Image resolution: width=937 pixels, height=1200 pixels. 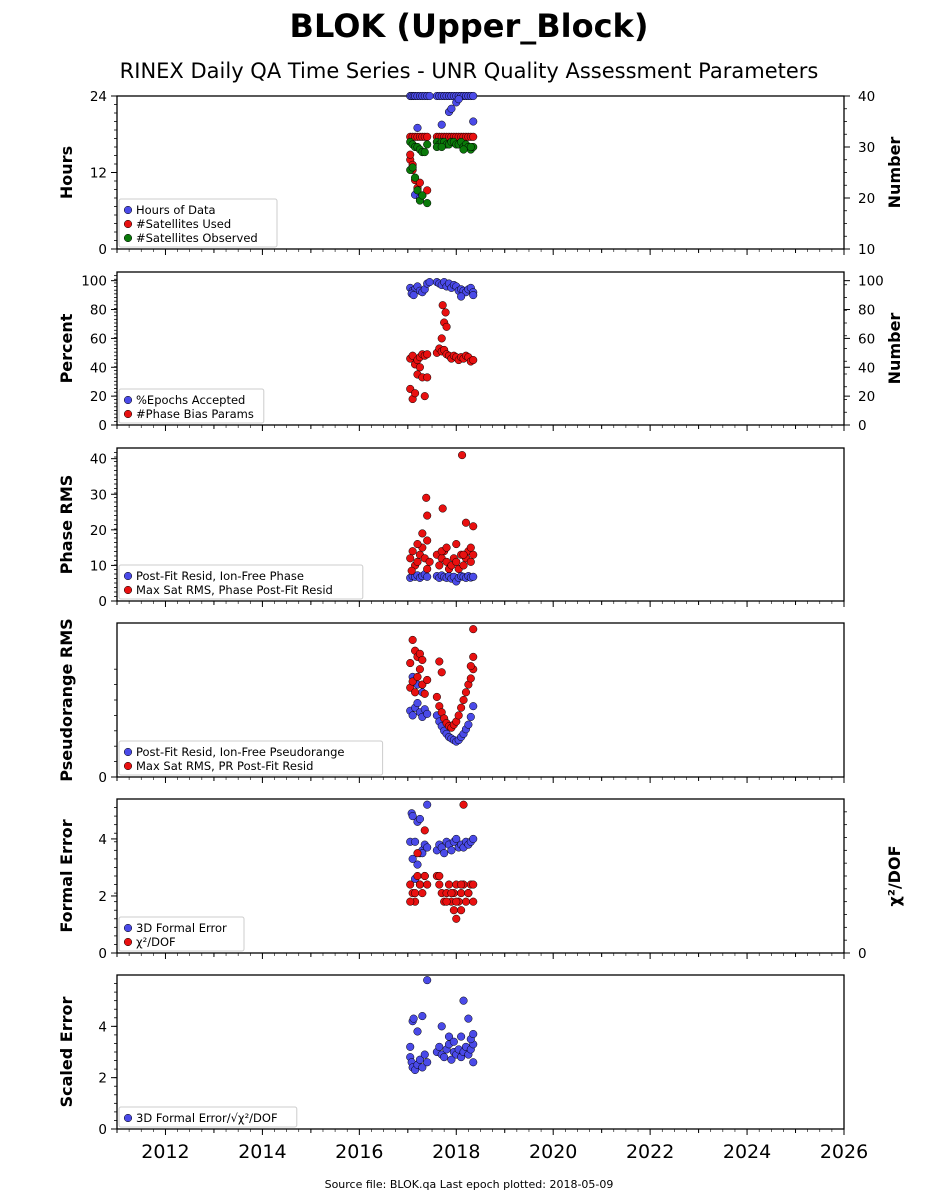 What do you see at coordinates (190, 400) in the screenshot?
I see `legend-label: %Epochs Accepted` at bounding box center [190, 400].